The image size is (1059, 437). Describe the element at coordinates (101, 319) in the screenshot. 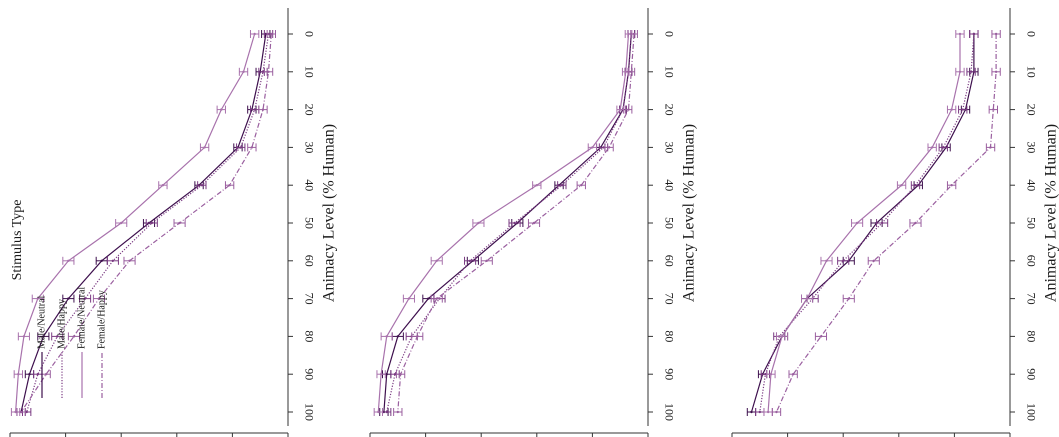

I see `legend-label: Female/Happy` at that location.